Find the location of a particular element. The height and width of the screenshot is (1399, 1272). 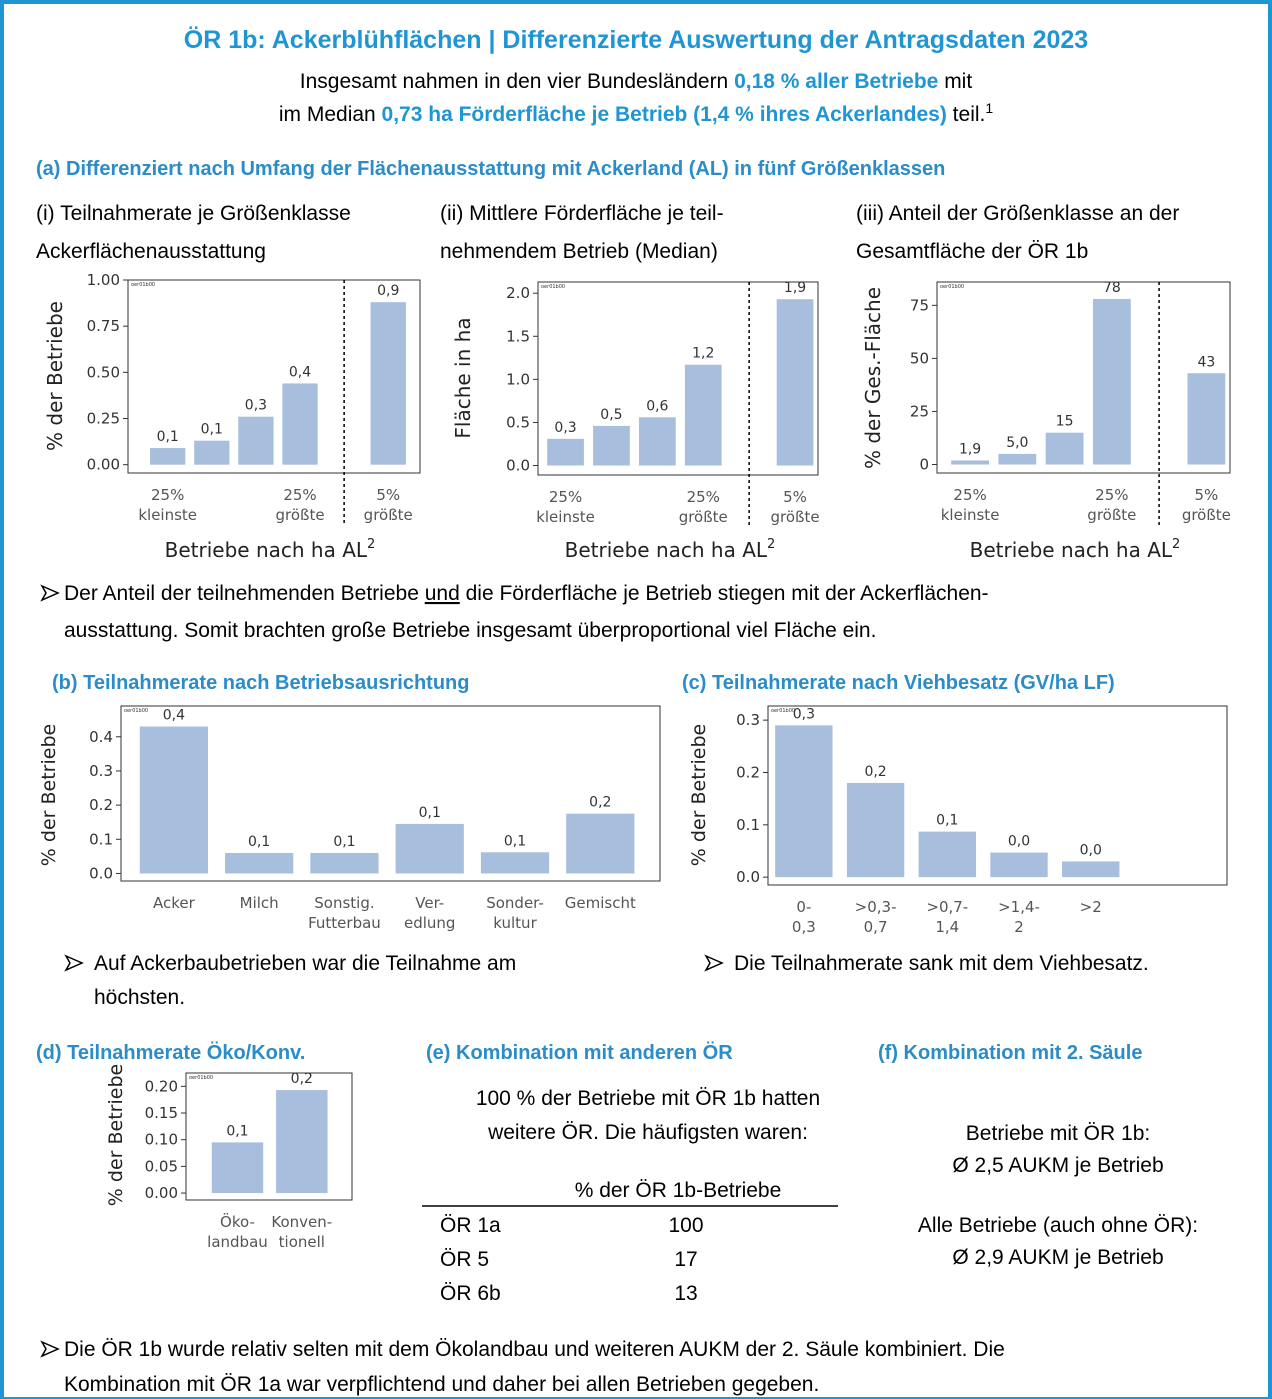

footnote-mark: 1 is located at coordinates (989, 108).